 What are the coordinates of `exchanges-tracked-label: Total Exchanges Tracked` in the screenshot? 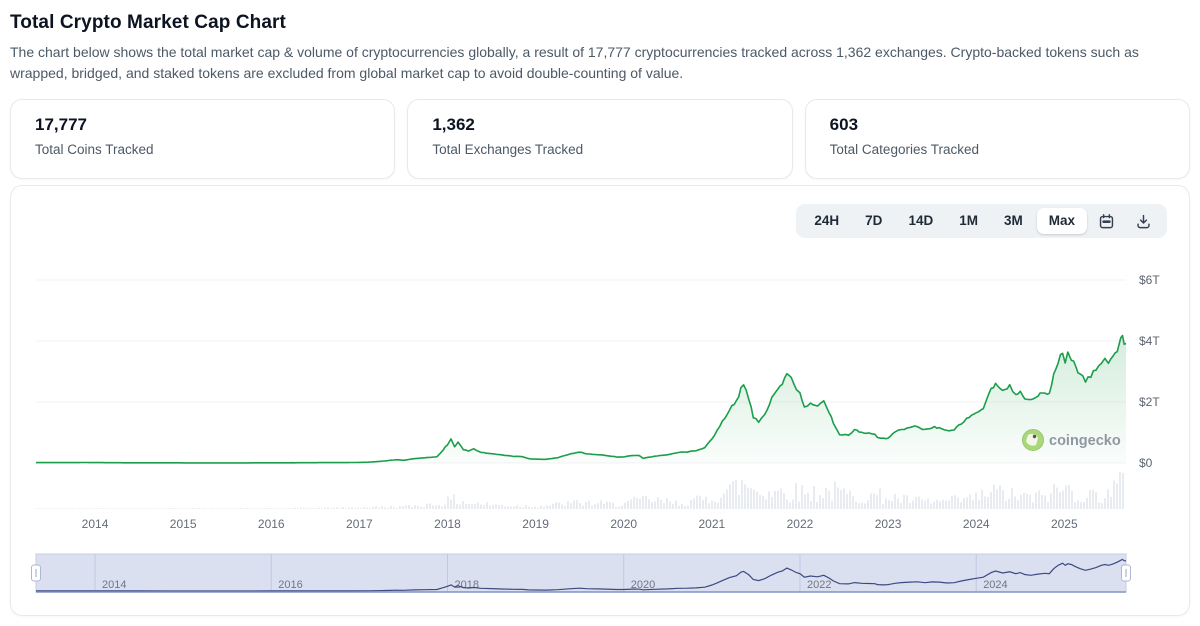 It's located at (508, 149).